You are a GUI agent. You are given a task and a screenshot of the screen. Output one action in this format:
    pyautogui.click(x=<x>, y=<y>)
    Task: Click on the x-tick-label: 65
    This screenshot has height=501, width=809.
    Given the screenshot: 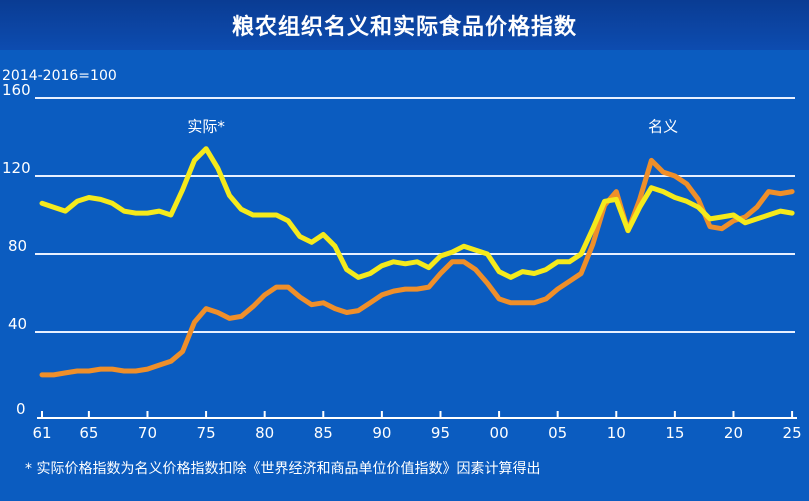 What is the action you would take?
    pyautogui.click(x=88, y=433)
    